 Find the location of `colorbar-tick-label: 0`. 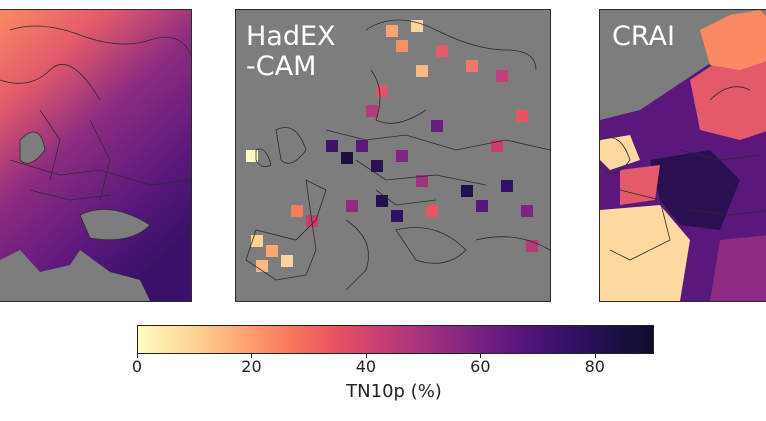

colorbar-tick-label: 0 is located at coordinates (137, 366).